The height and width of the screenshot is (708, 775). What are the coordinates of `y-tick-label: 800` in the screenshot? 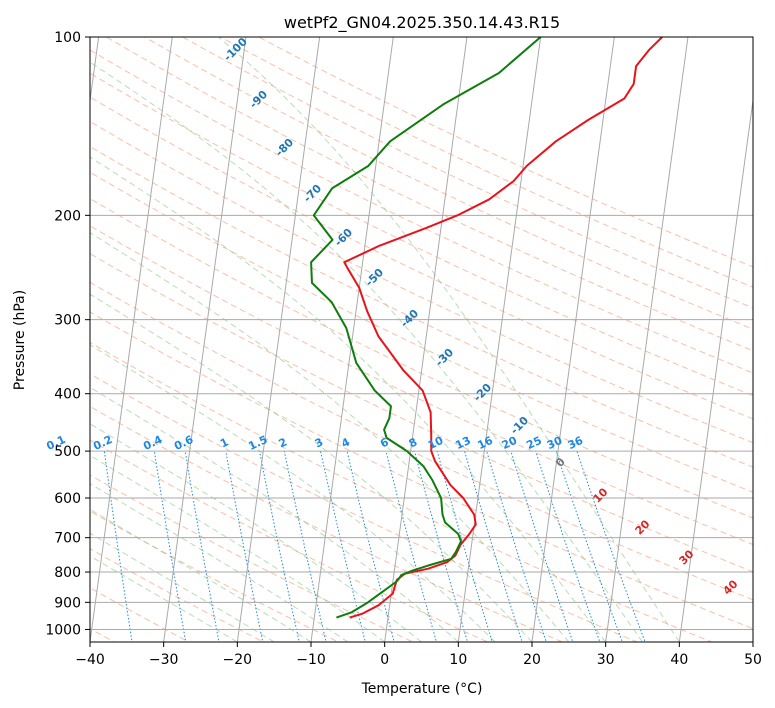 It's located at (67, 573).